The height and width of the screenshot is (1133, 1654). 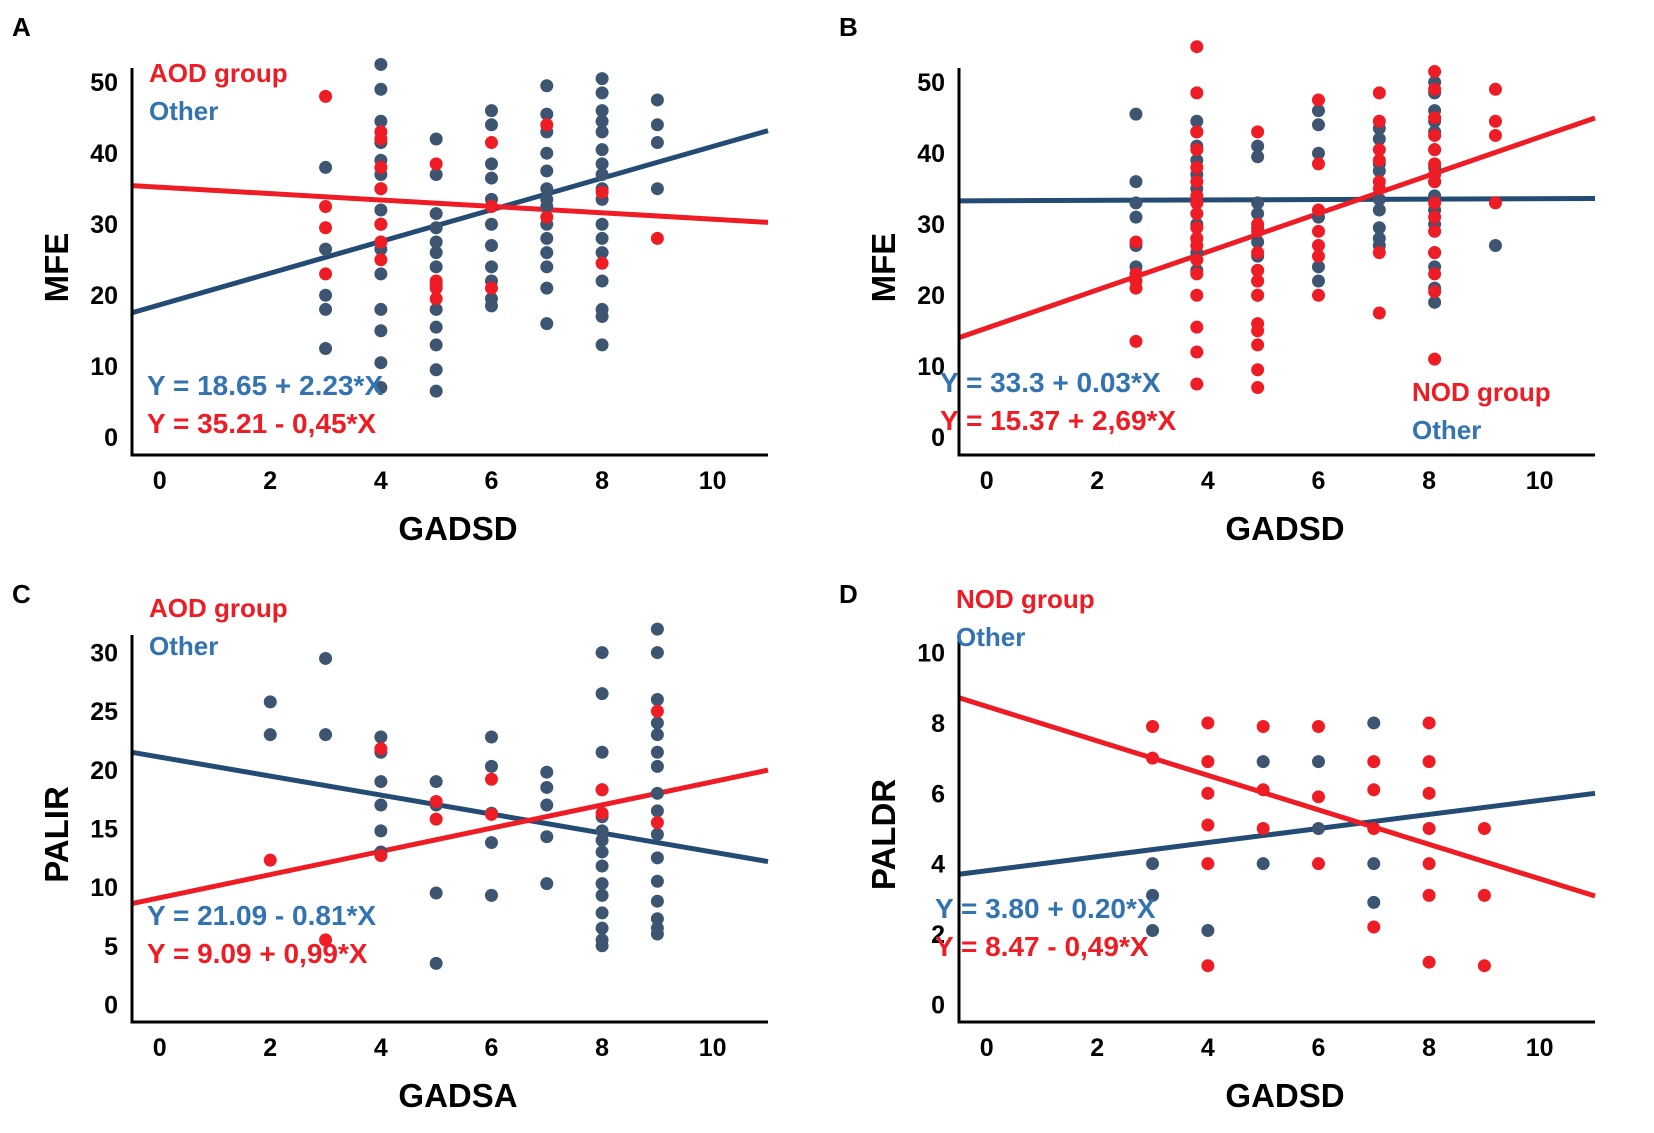 I want to click on regression-equation: Y = 8.47 - 0,49*X, so click(x=1042, y=946).